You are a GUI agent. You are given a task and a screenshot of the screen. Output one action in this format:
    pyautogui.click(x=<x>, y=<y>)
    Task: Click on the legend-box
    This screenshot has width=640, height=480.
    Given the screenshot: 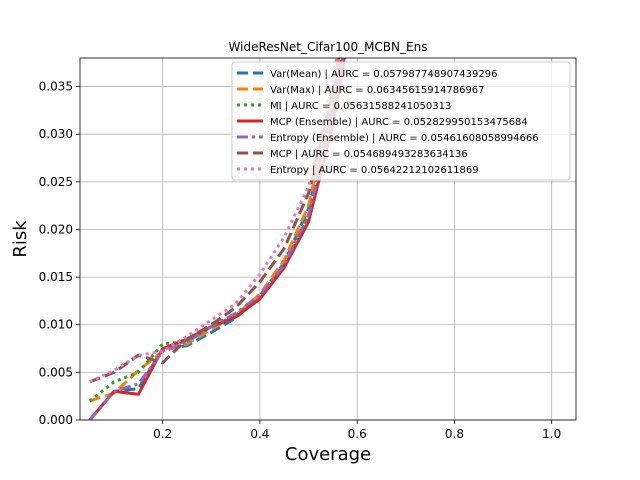 What is the action you would take?
    pyautogui.click(x=401, y=121)
    